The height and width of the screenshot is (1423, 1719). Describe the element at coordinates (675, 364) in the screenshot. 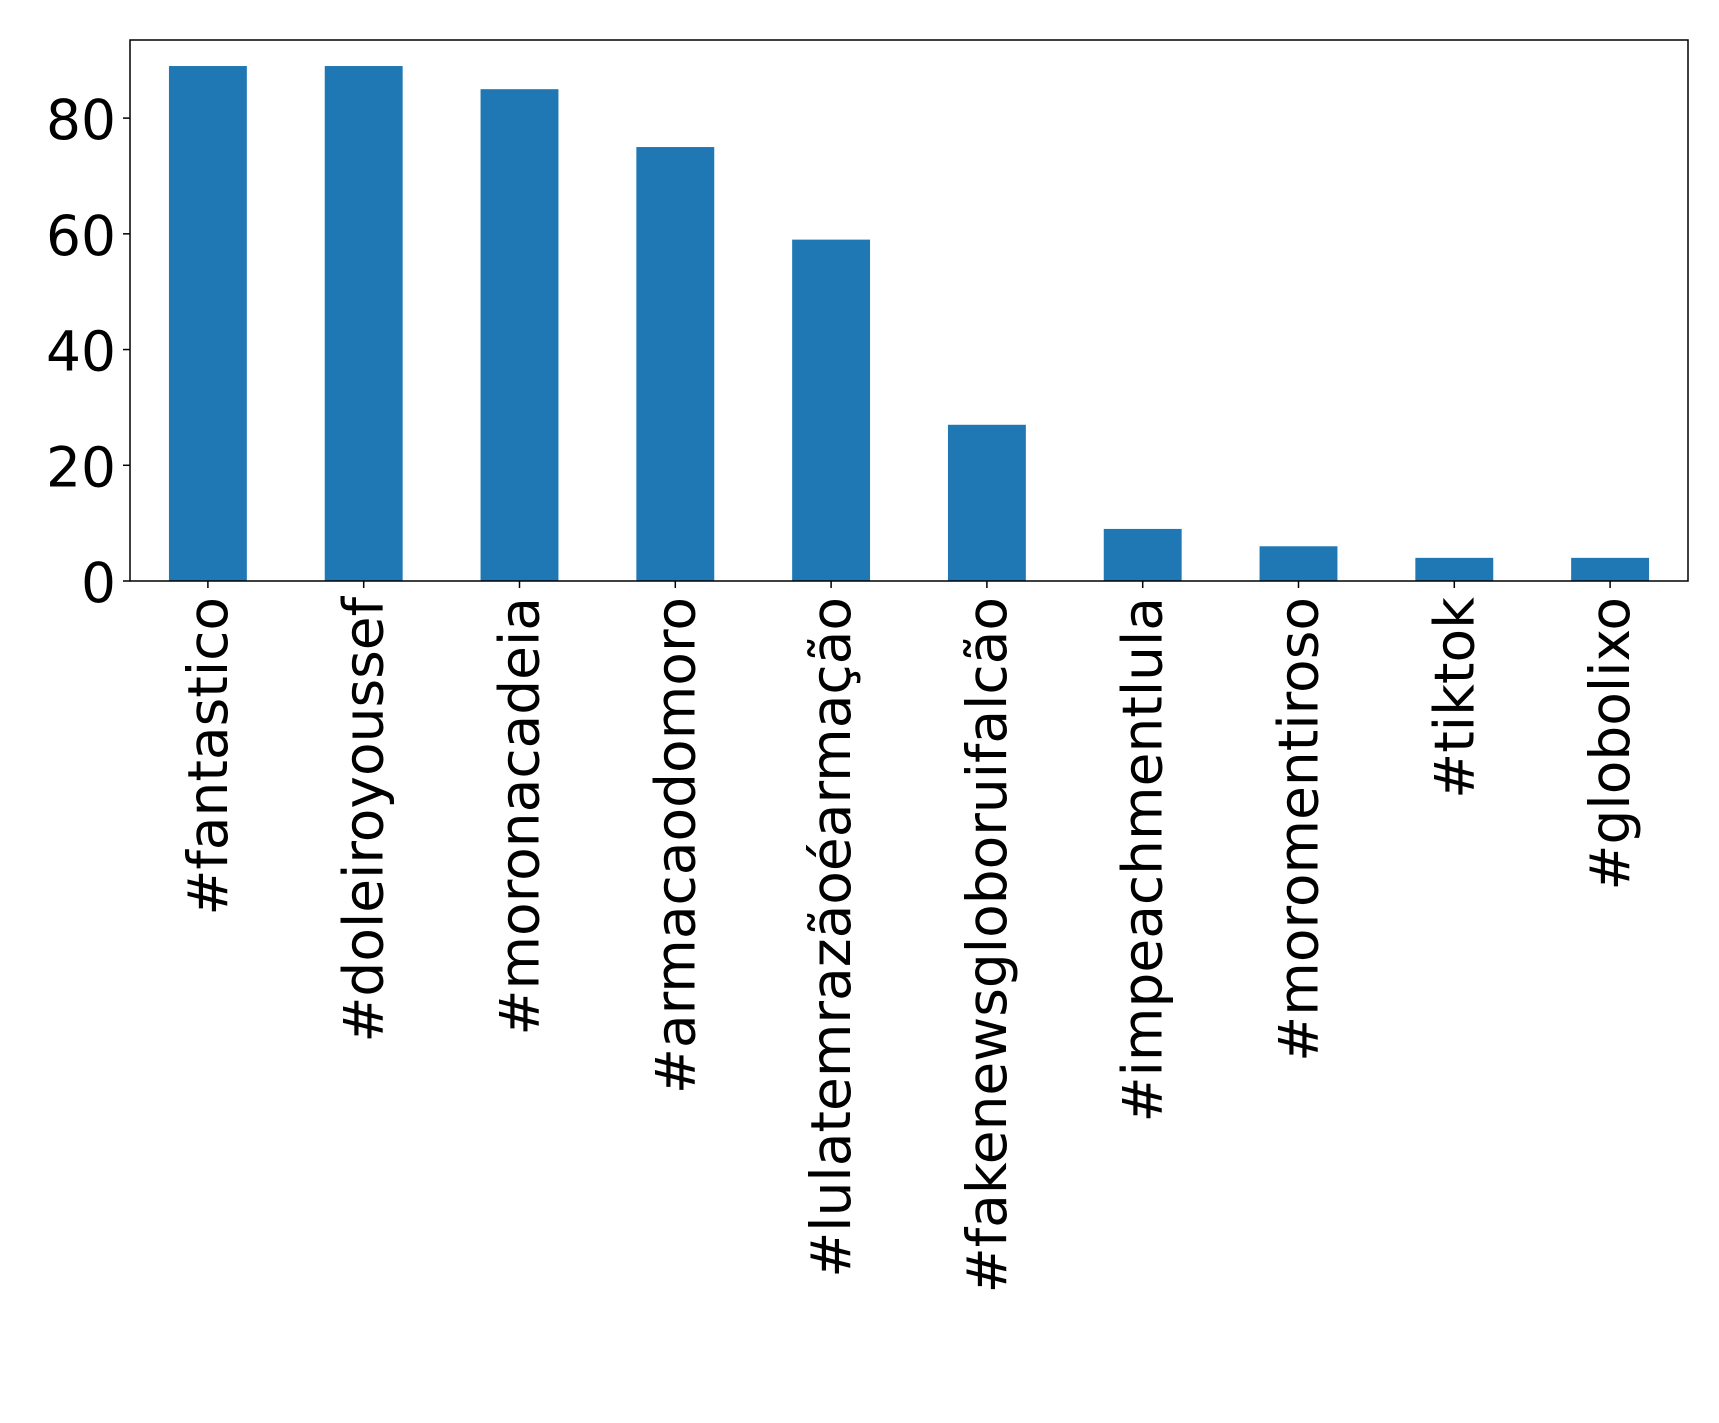

I see `bar-armacaodomoro` at that location.